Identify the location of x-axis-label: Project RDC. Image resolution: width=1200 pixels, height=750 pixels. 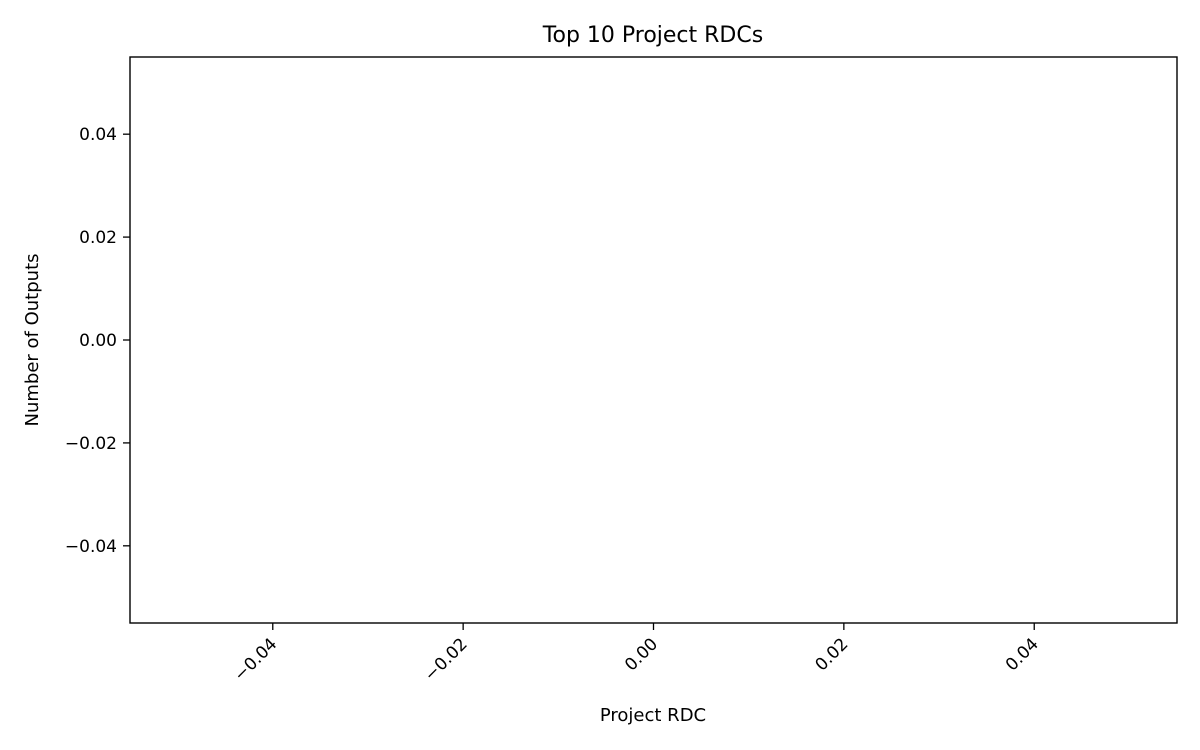
(653, 715).